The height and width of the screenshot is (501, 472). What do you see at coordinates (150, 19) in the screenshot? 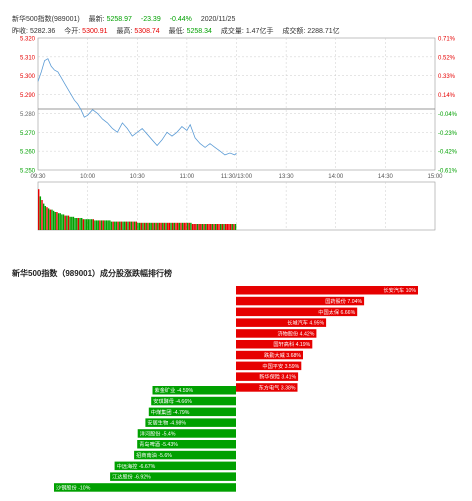
I see `change-value: -23.39` at bounding box center [150, 19].